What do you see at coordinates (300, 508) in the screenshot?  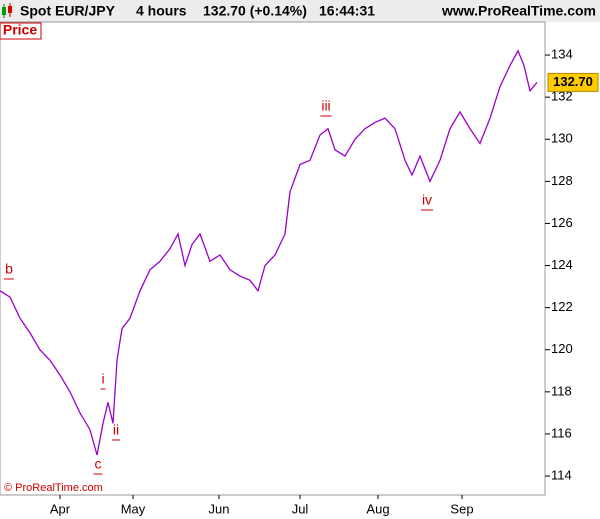 I see `x-tick-label: Jul` at bounding box center [300, 508].